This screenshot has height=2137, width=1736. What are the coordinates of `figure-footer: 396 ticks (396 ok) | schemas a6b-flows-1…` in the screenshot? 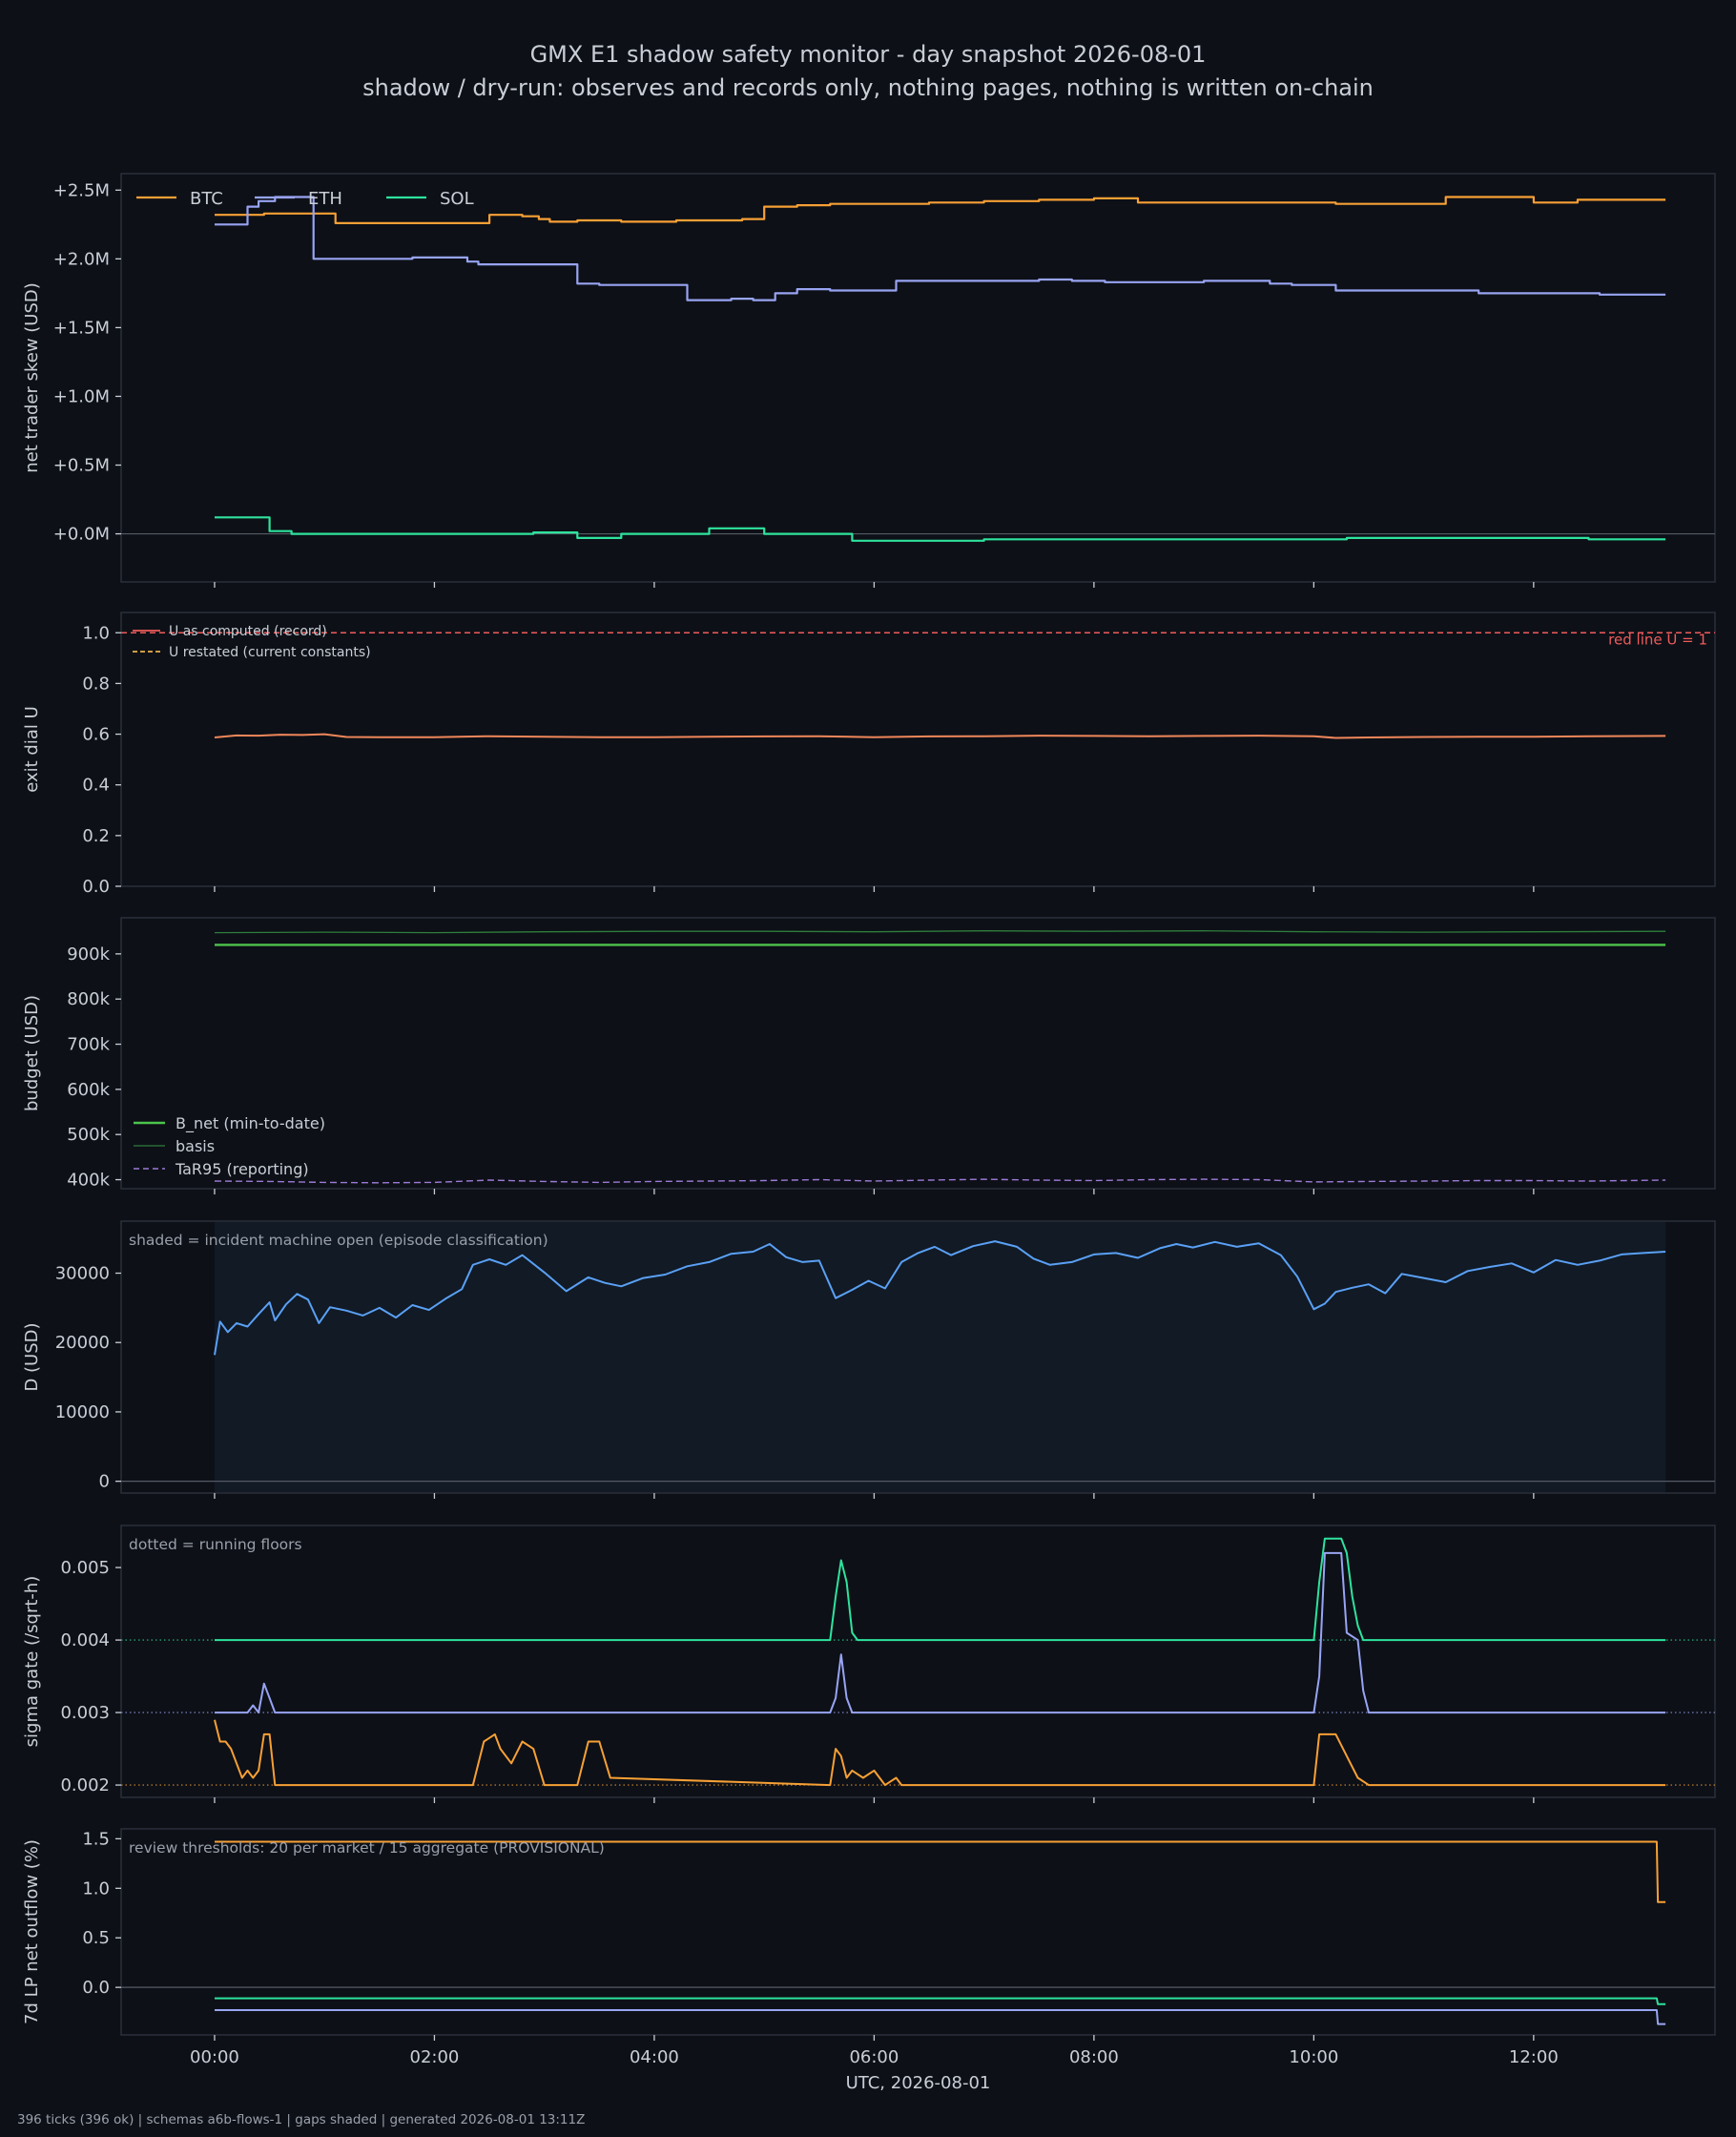 It's located at (301, 2119).